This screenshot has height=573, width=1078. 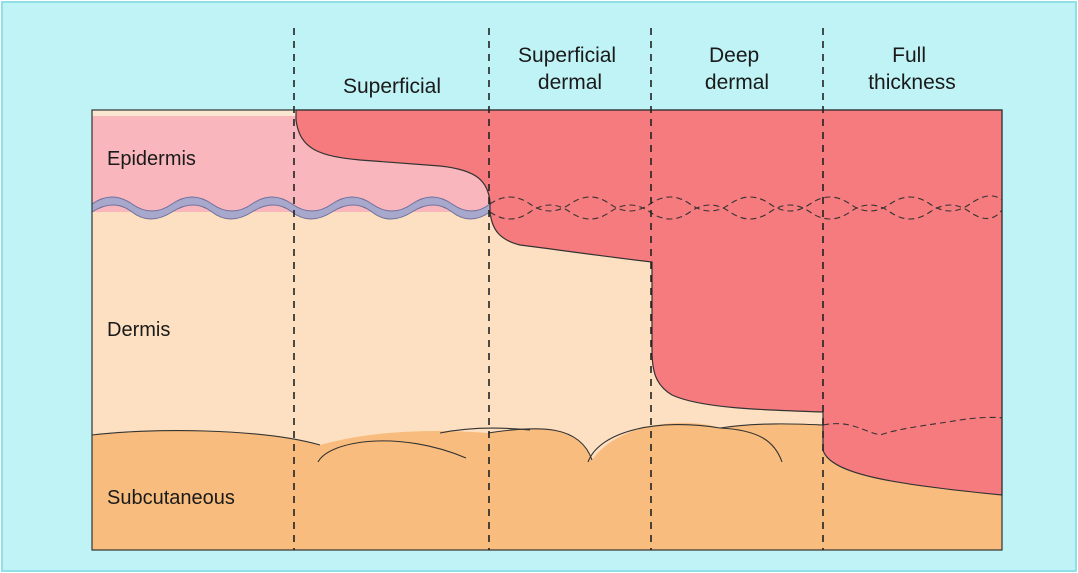 I want to click on column-label-line: Full, so click(x=909, y=55).